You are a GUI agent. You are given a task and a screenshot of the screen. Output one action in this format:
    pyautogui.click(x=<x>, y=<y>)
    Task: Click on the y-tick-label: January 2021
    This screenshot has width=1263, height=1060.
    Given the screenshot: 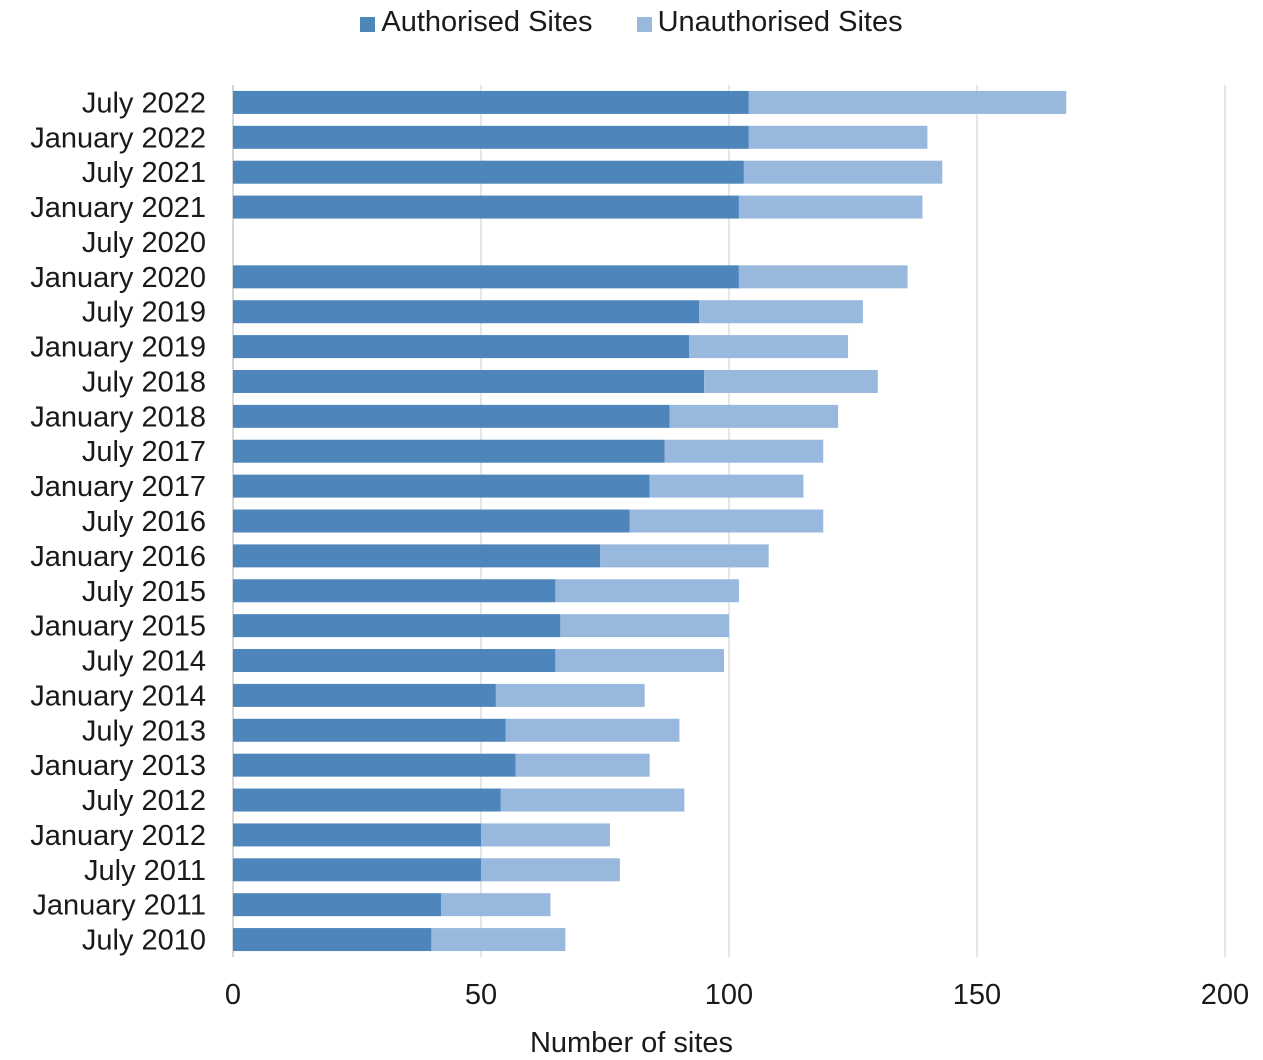 What is the action you would take?
    pyautogui.click(x=118, y=208)
    